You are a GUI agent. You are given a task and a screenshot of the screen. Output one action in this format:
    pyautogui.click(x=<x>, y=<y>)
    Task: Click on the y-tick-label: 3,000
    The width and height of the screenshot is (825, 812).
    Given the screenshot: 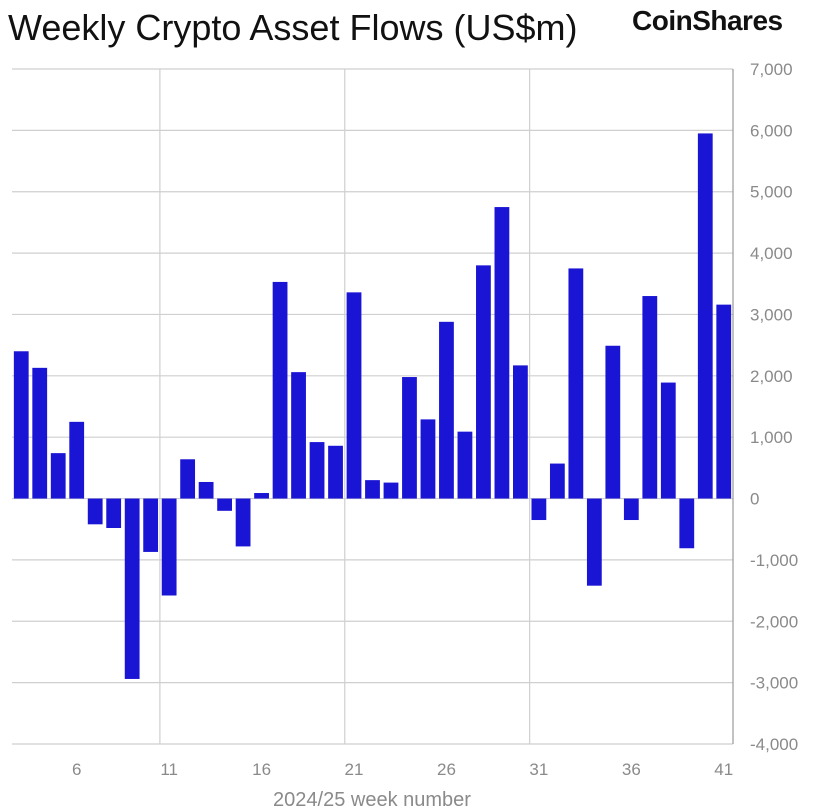 What is the action you would take?
    pyautogui.click(x=771, y=314)
    